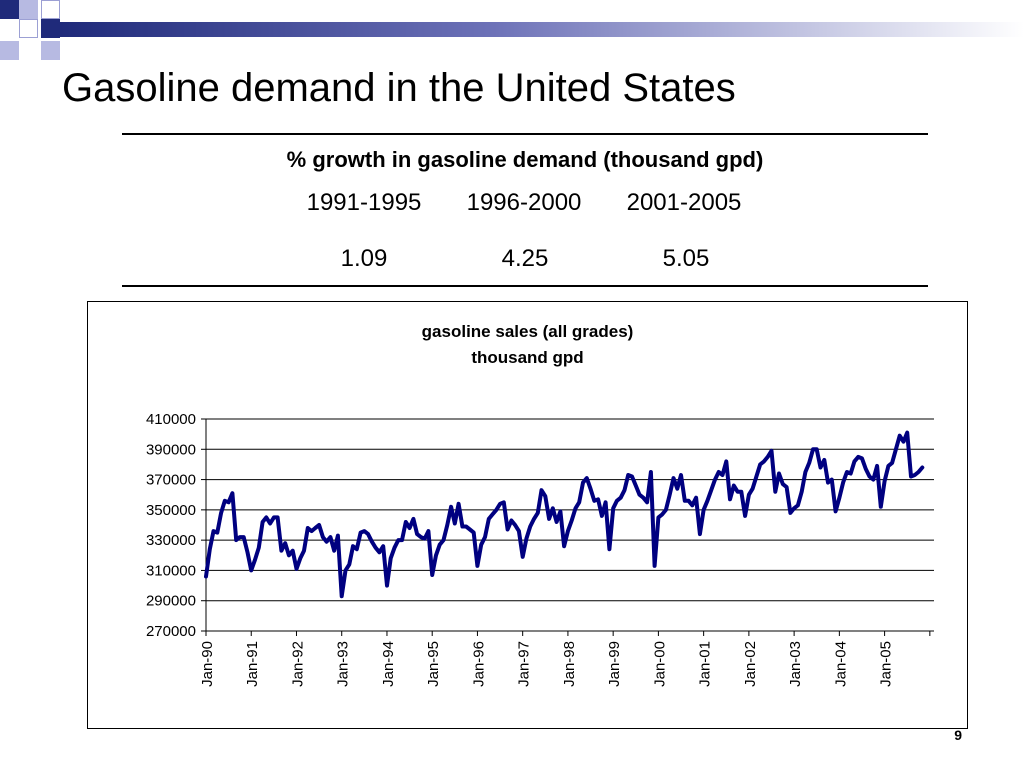 Image resolution: width=1024 pixels, height=768 pixels. Describe the element at coordinates (569, 664) in the screenshot. I see `x-tick-label: Jan-98` at that location.